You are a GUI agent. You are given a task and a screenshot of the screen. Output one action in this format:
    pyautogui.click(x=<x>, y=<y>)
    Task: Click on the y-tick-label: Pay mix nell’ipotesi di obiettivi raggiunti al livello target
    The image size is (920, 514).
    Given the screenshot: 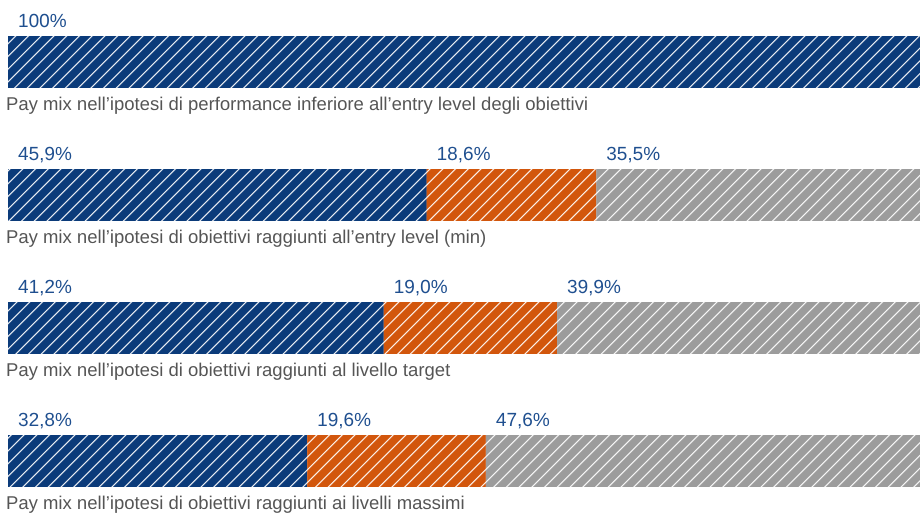 What is the action you would take?
    pyautogui.click(x=228, y=369)
    